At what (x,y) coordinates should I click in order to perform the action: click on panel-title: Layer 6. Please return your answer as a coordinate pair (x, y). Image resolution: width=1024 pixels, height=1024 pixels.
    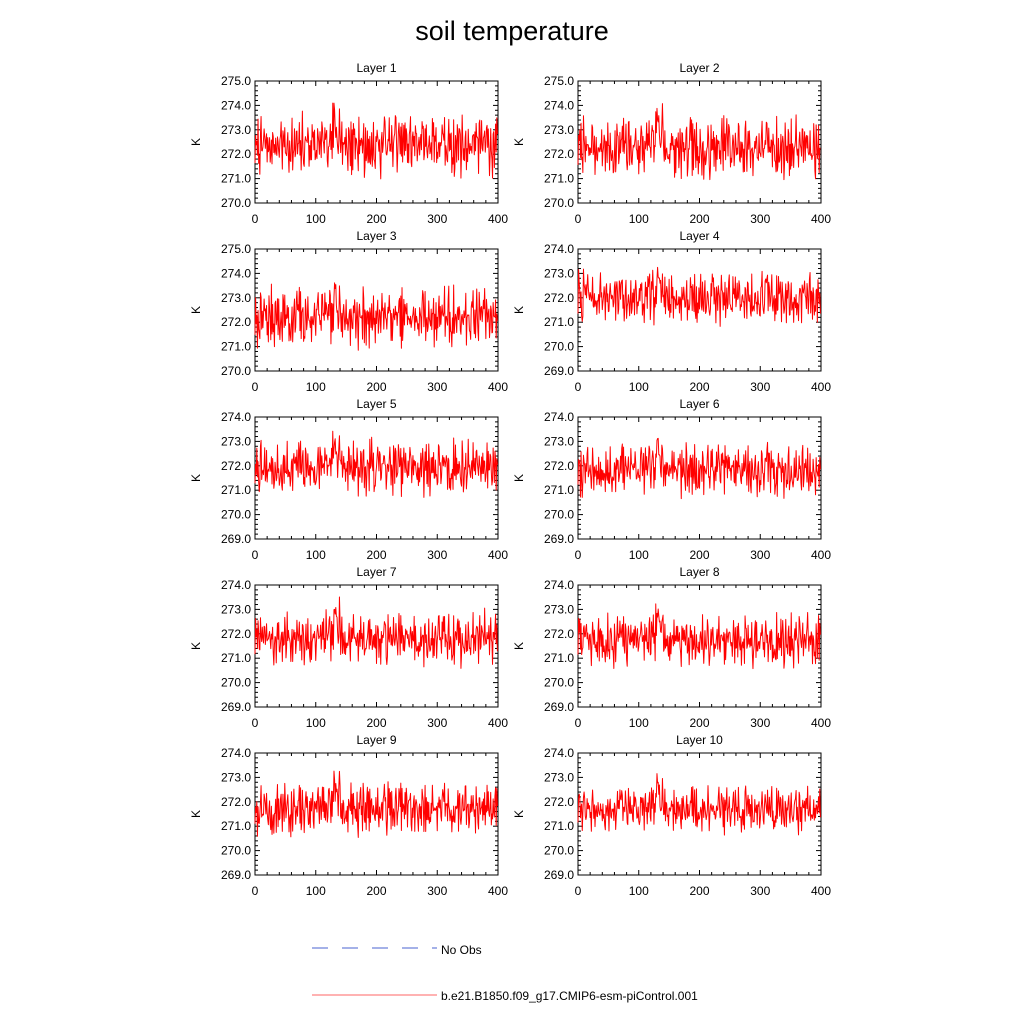
    Looking at the image, I should click on (699, 404).